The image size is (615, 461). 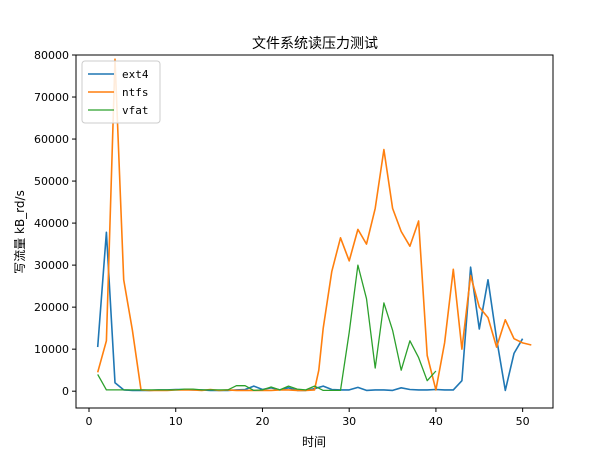 I want to click on legend-box, so click(x=121, y=92).